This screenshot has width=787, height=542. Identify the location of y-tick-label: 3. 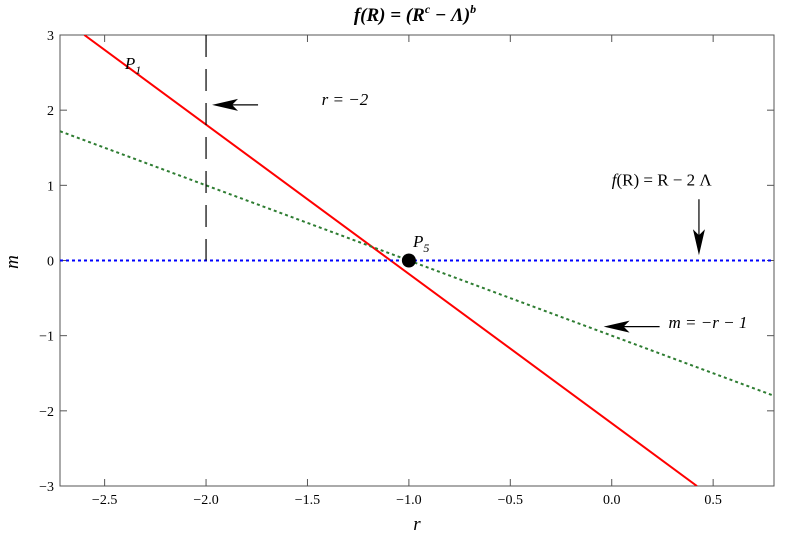
(50, 36).